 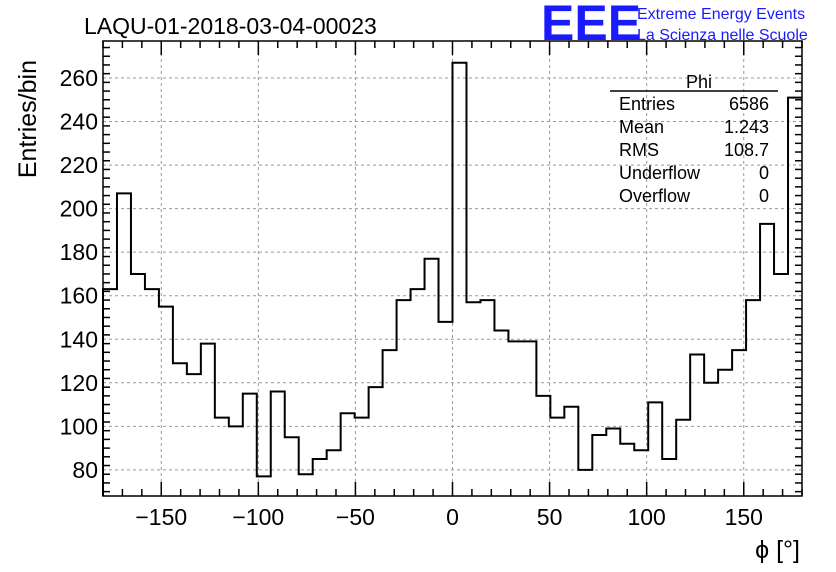 What do you see at coordinates (79, 296) in the screenshot?
I see `y-tick-label: 160` at bounding box center [79, 296].